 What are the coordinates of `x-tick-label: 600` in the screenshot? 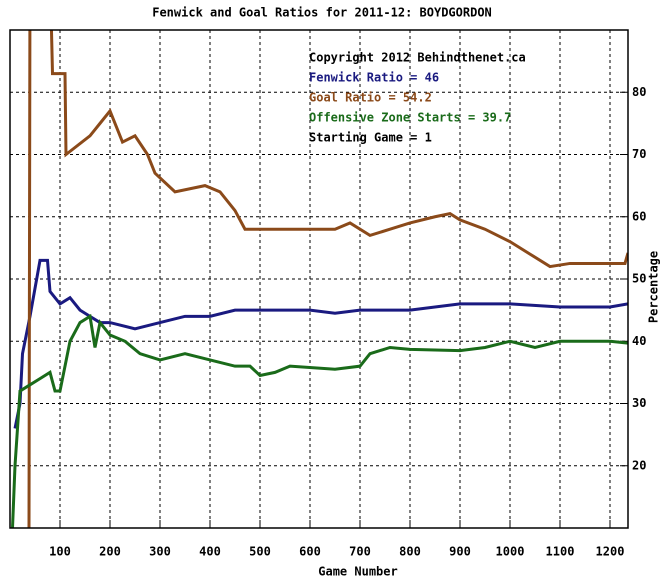 It's located at (310, 552).